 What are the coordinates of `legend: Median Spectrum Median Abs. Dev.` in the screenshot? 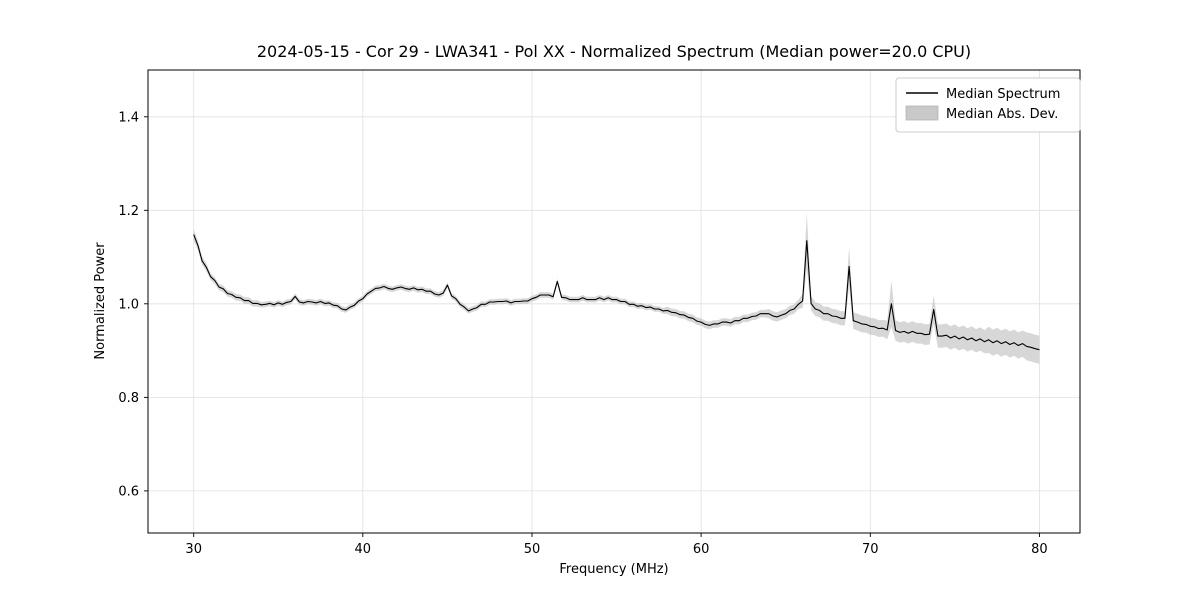 It's located at (988, 105).